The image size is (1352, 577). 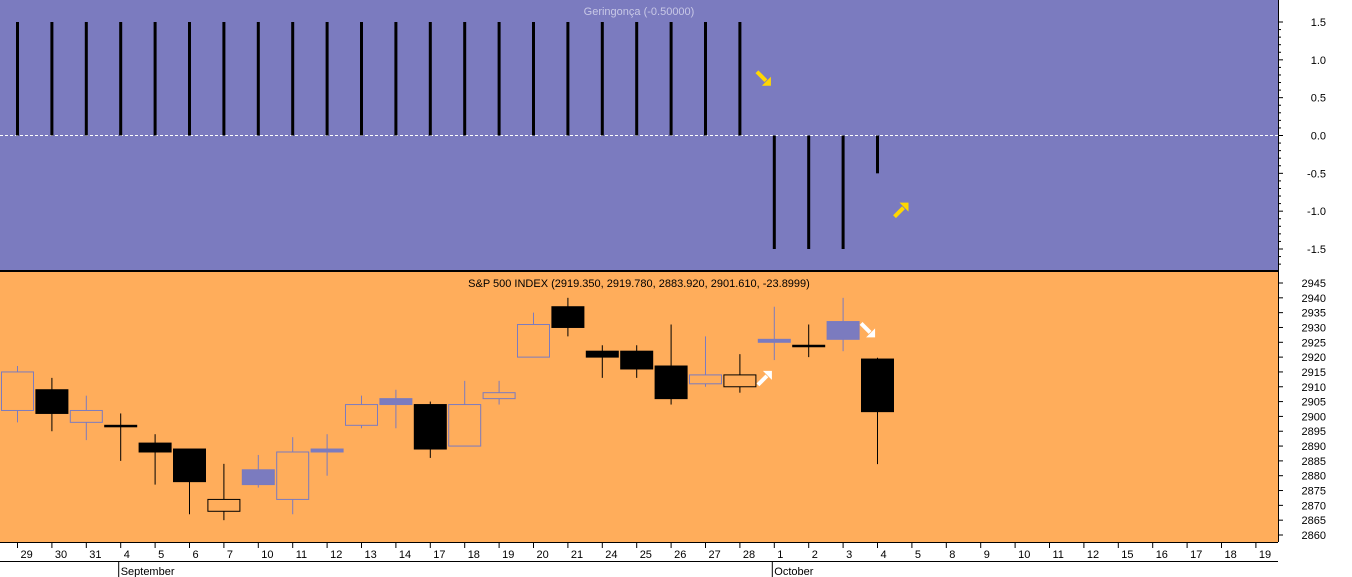 I want to click on x-tick-label: 16, so click(x=1162, y=555).